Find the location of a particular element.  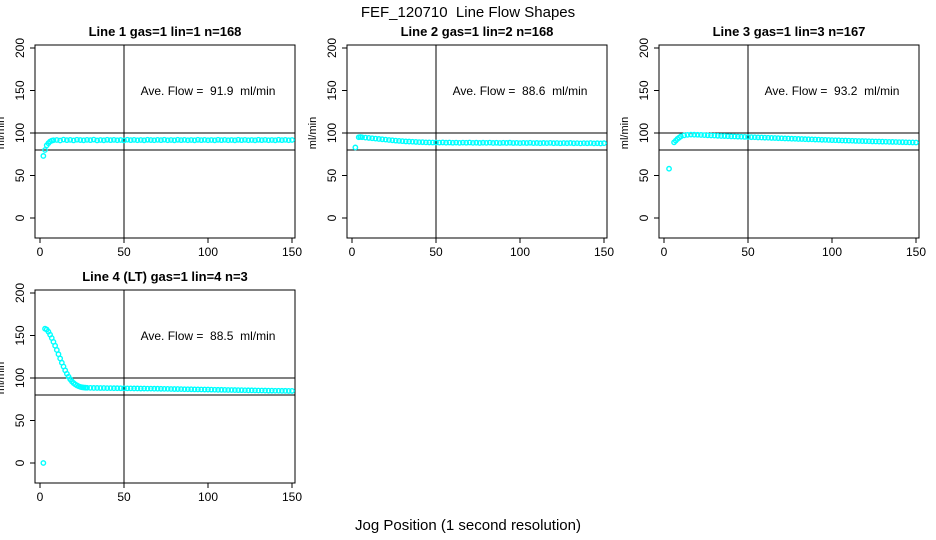

panel-1-title: Line 1 gas=1 lin=1 n=168 is located at coordinates (165, 31).